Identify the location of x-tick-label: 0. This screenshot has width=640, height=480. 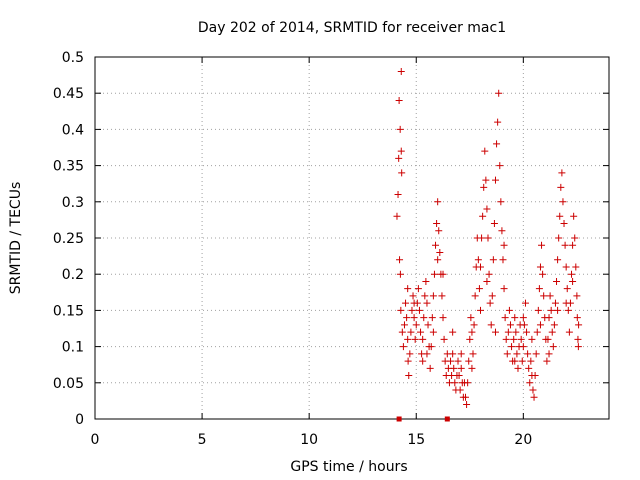
(95, 440).